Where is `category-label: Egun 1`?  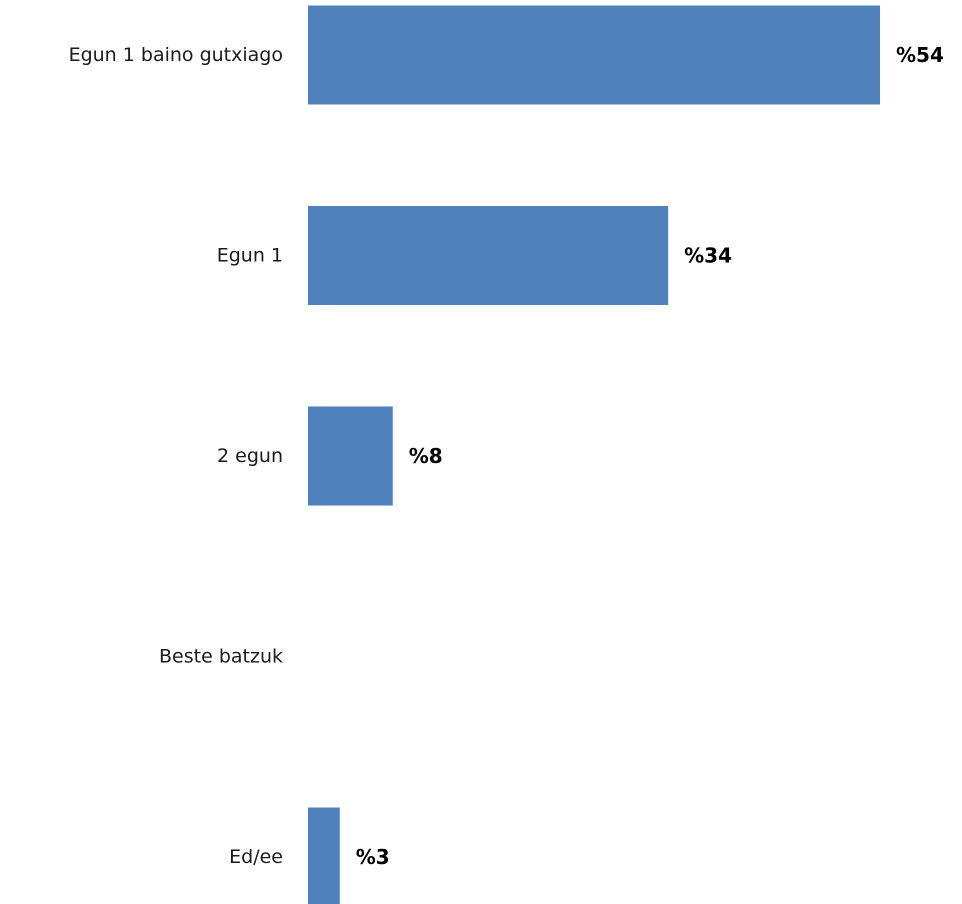 category-label: Egun 1 is located at coordinates (250, 256).